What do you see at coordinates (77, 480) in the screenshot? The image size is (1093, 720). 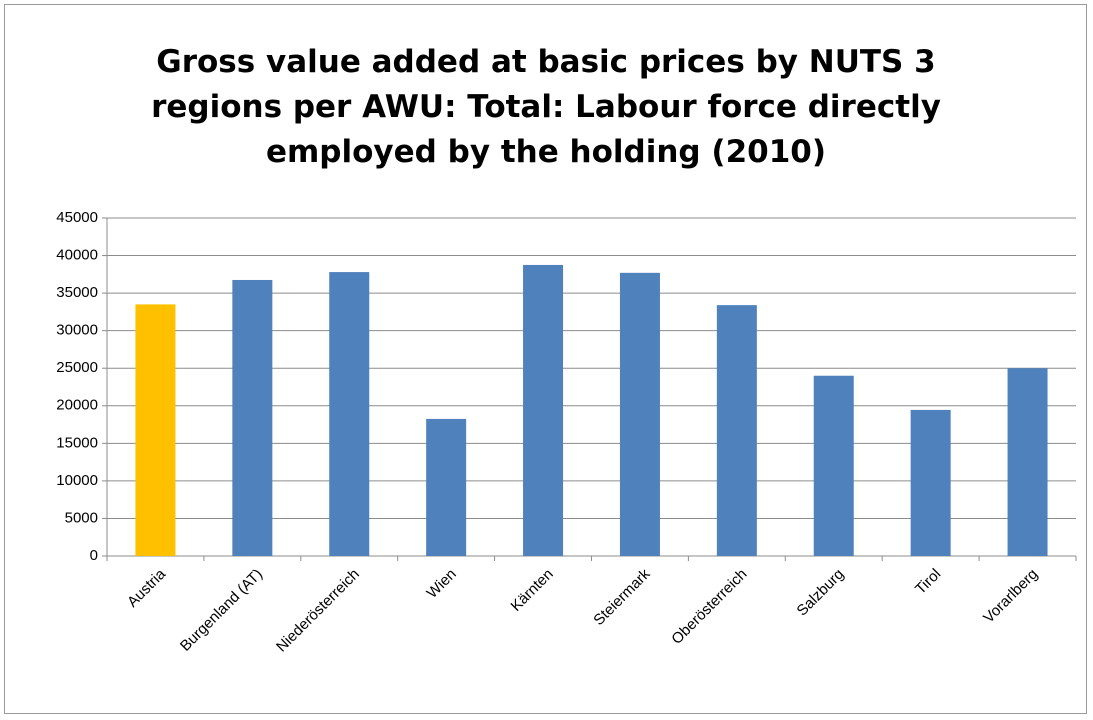 I see `y-tick-label: 10000` at bounding box center [77, 480].